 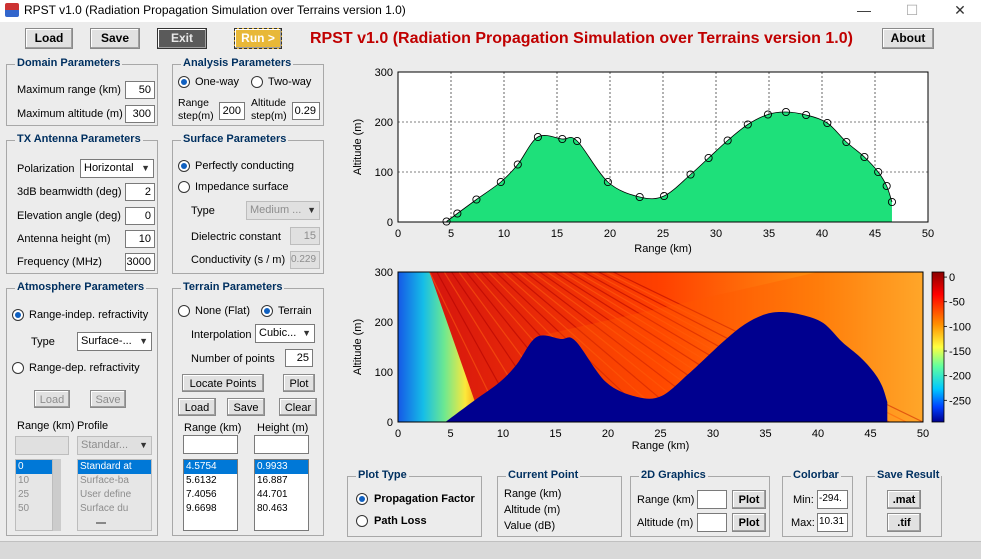 What do you see at coordinates (281, 444) in the screenshot?
I see `terrain-height-input` at bounding box center [281, 444].